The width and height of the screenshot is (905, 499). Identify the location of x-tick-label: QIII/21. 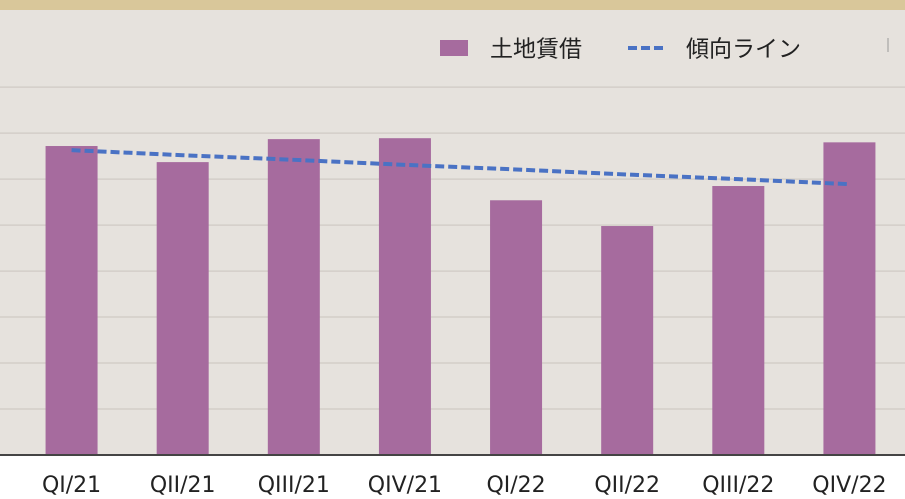
(294, 485).